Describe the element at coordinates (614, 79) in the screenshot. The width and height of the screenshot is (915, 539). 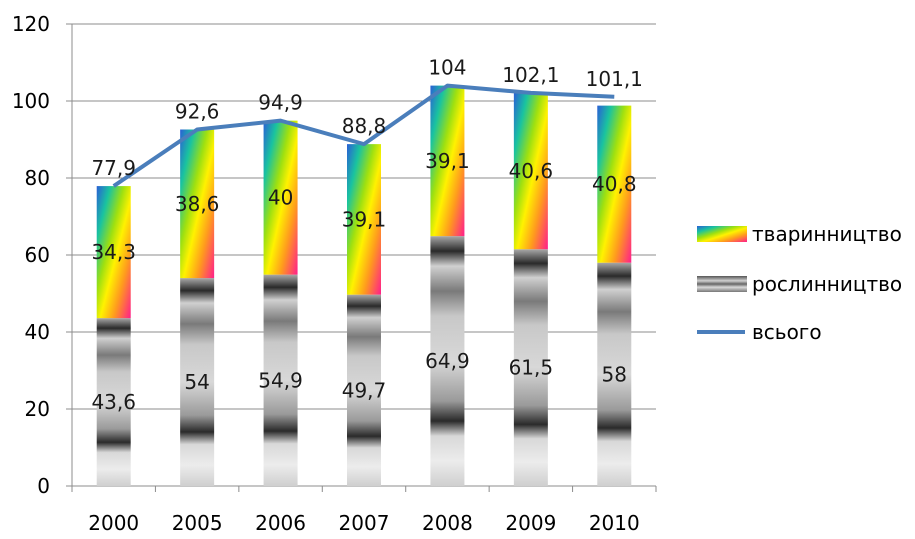
I see `data-label-vsogo: 101,1` at that location.